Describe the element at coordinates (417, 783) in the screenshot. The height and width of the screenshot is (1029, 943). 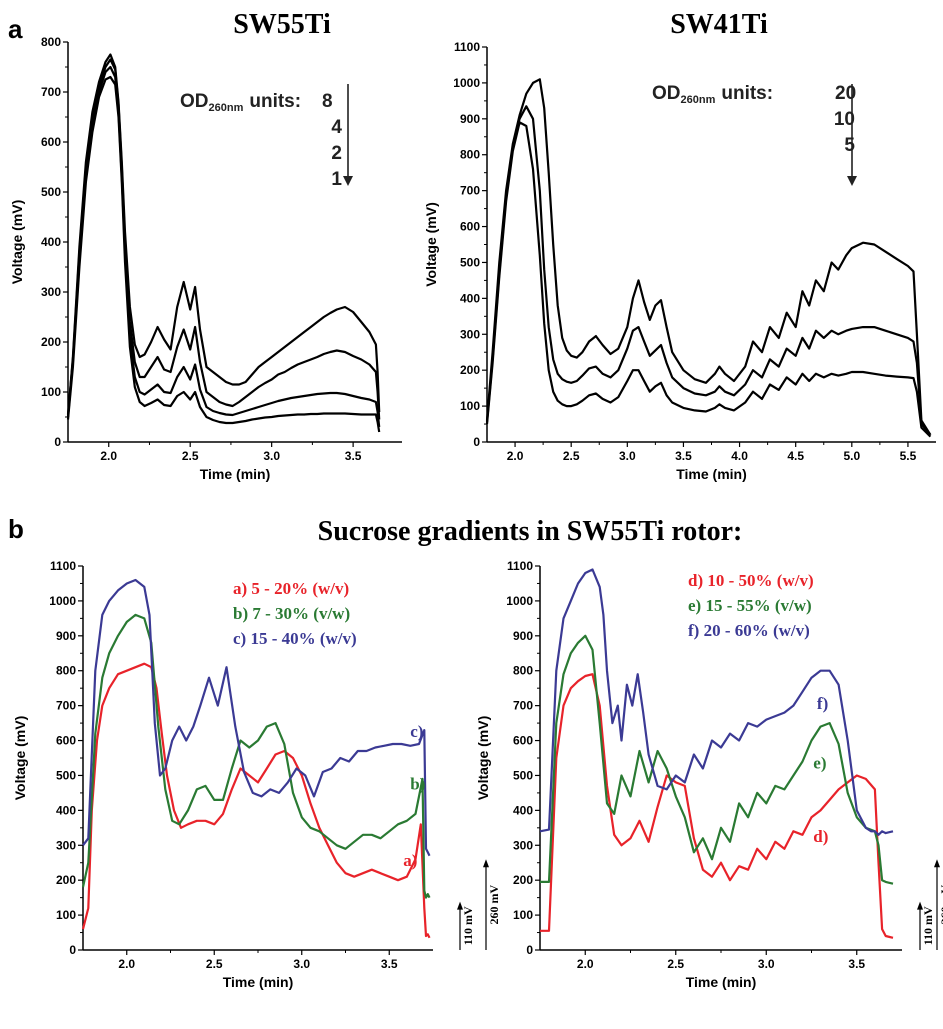
I see `curve-label: b)` at that location.